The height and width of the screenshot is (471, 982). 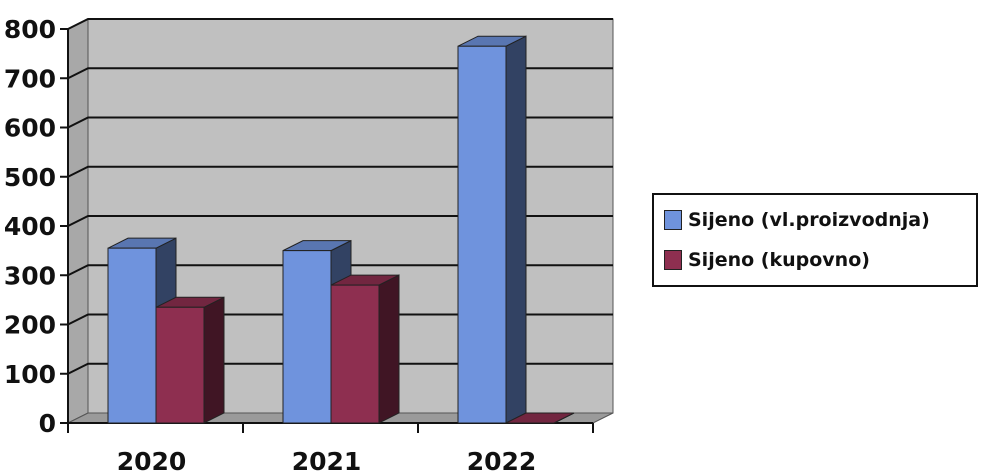 What do you see at coordinates (30, 374) in the screenshot?
I see `y-tick-label-100: 100` at bounding box center [30, 374].